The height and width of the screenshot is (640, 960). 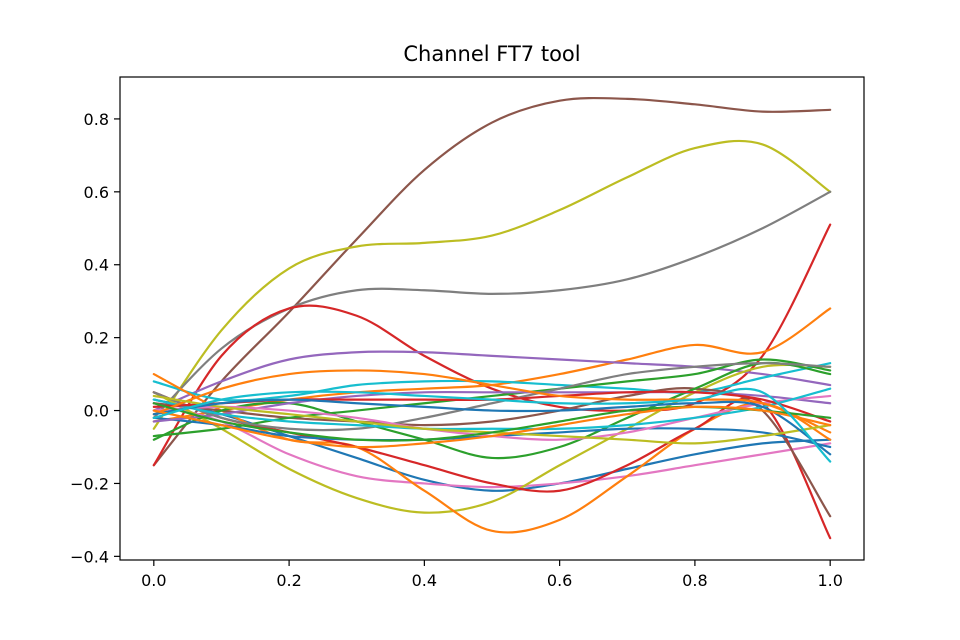 What do you see at coordinates (96, 192) in the screenshot?
I see `y-tick-label: 0.6` at bounding box center [96, 192].